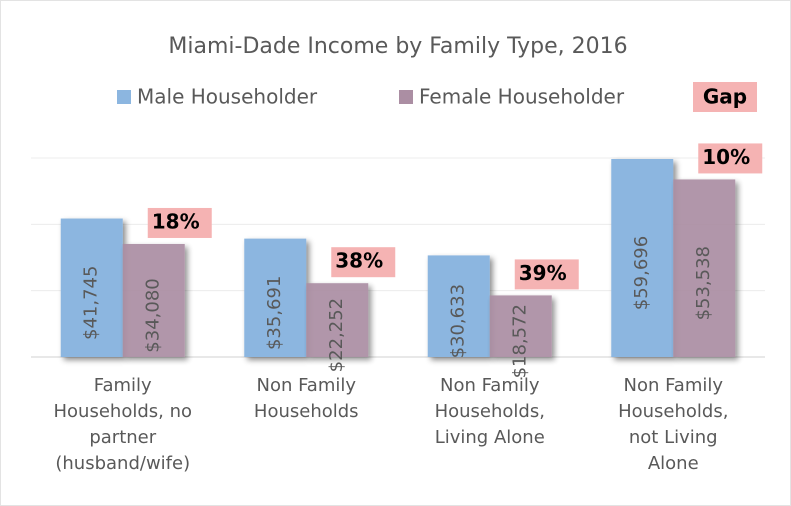 This screenshot has height=506, width=791. What do you see at coordinates (91, 303) in the screenshot?
I see `bar-value-label: $41,745` at bounding box center [91, 303].